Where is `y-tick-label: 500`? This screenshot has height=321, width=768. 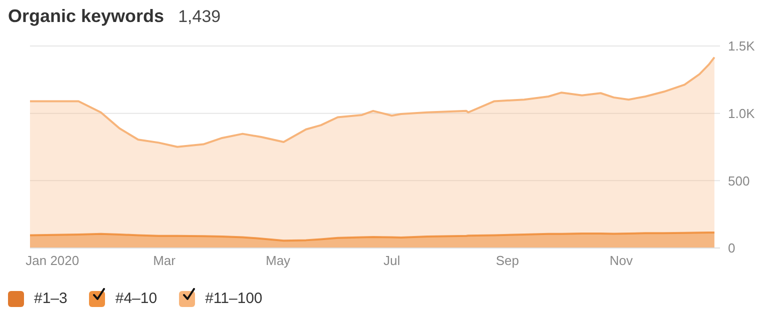
y-tick-label: 500 is located at coordinates (739, 180).